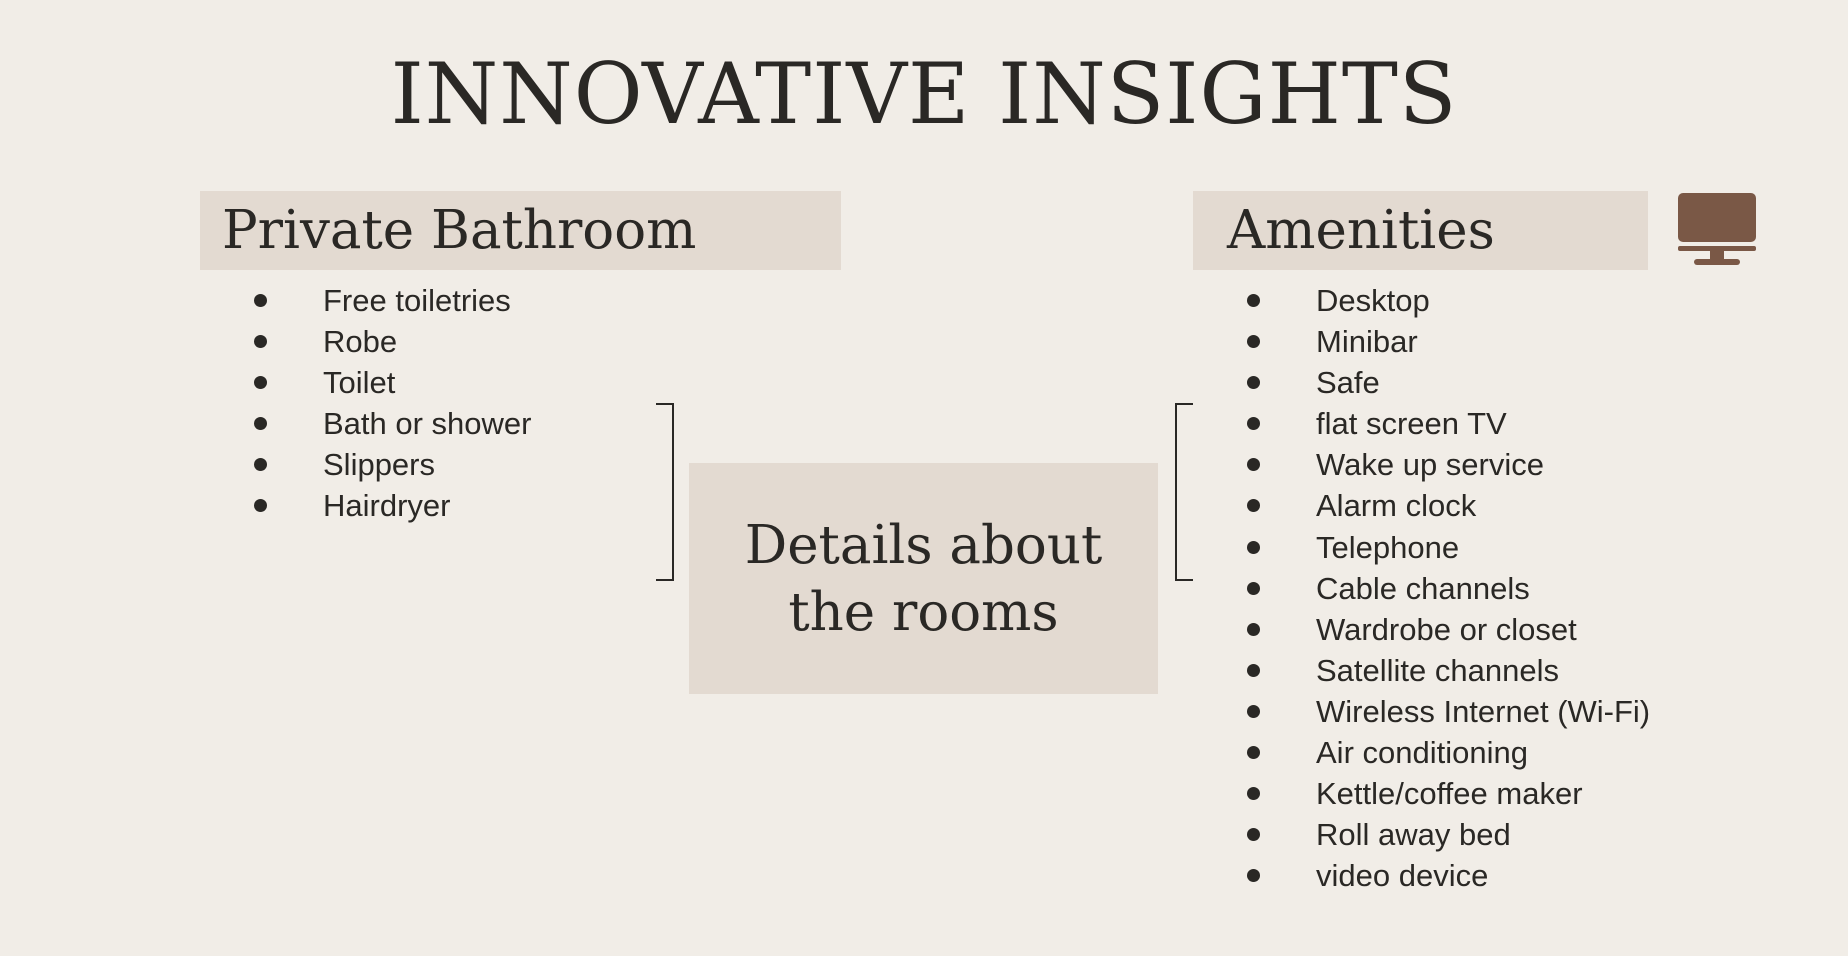 Image resolution: width=1848 pixels, height=956 pixels. Describe the element at coordinates (665, 492) in the screenshot. I see `left-connector-bracket` at that location.